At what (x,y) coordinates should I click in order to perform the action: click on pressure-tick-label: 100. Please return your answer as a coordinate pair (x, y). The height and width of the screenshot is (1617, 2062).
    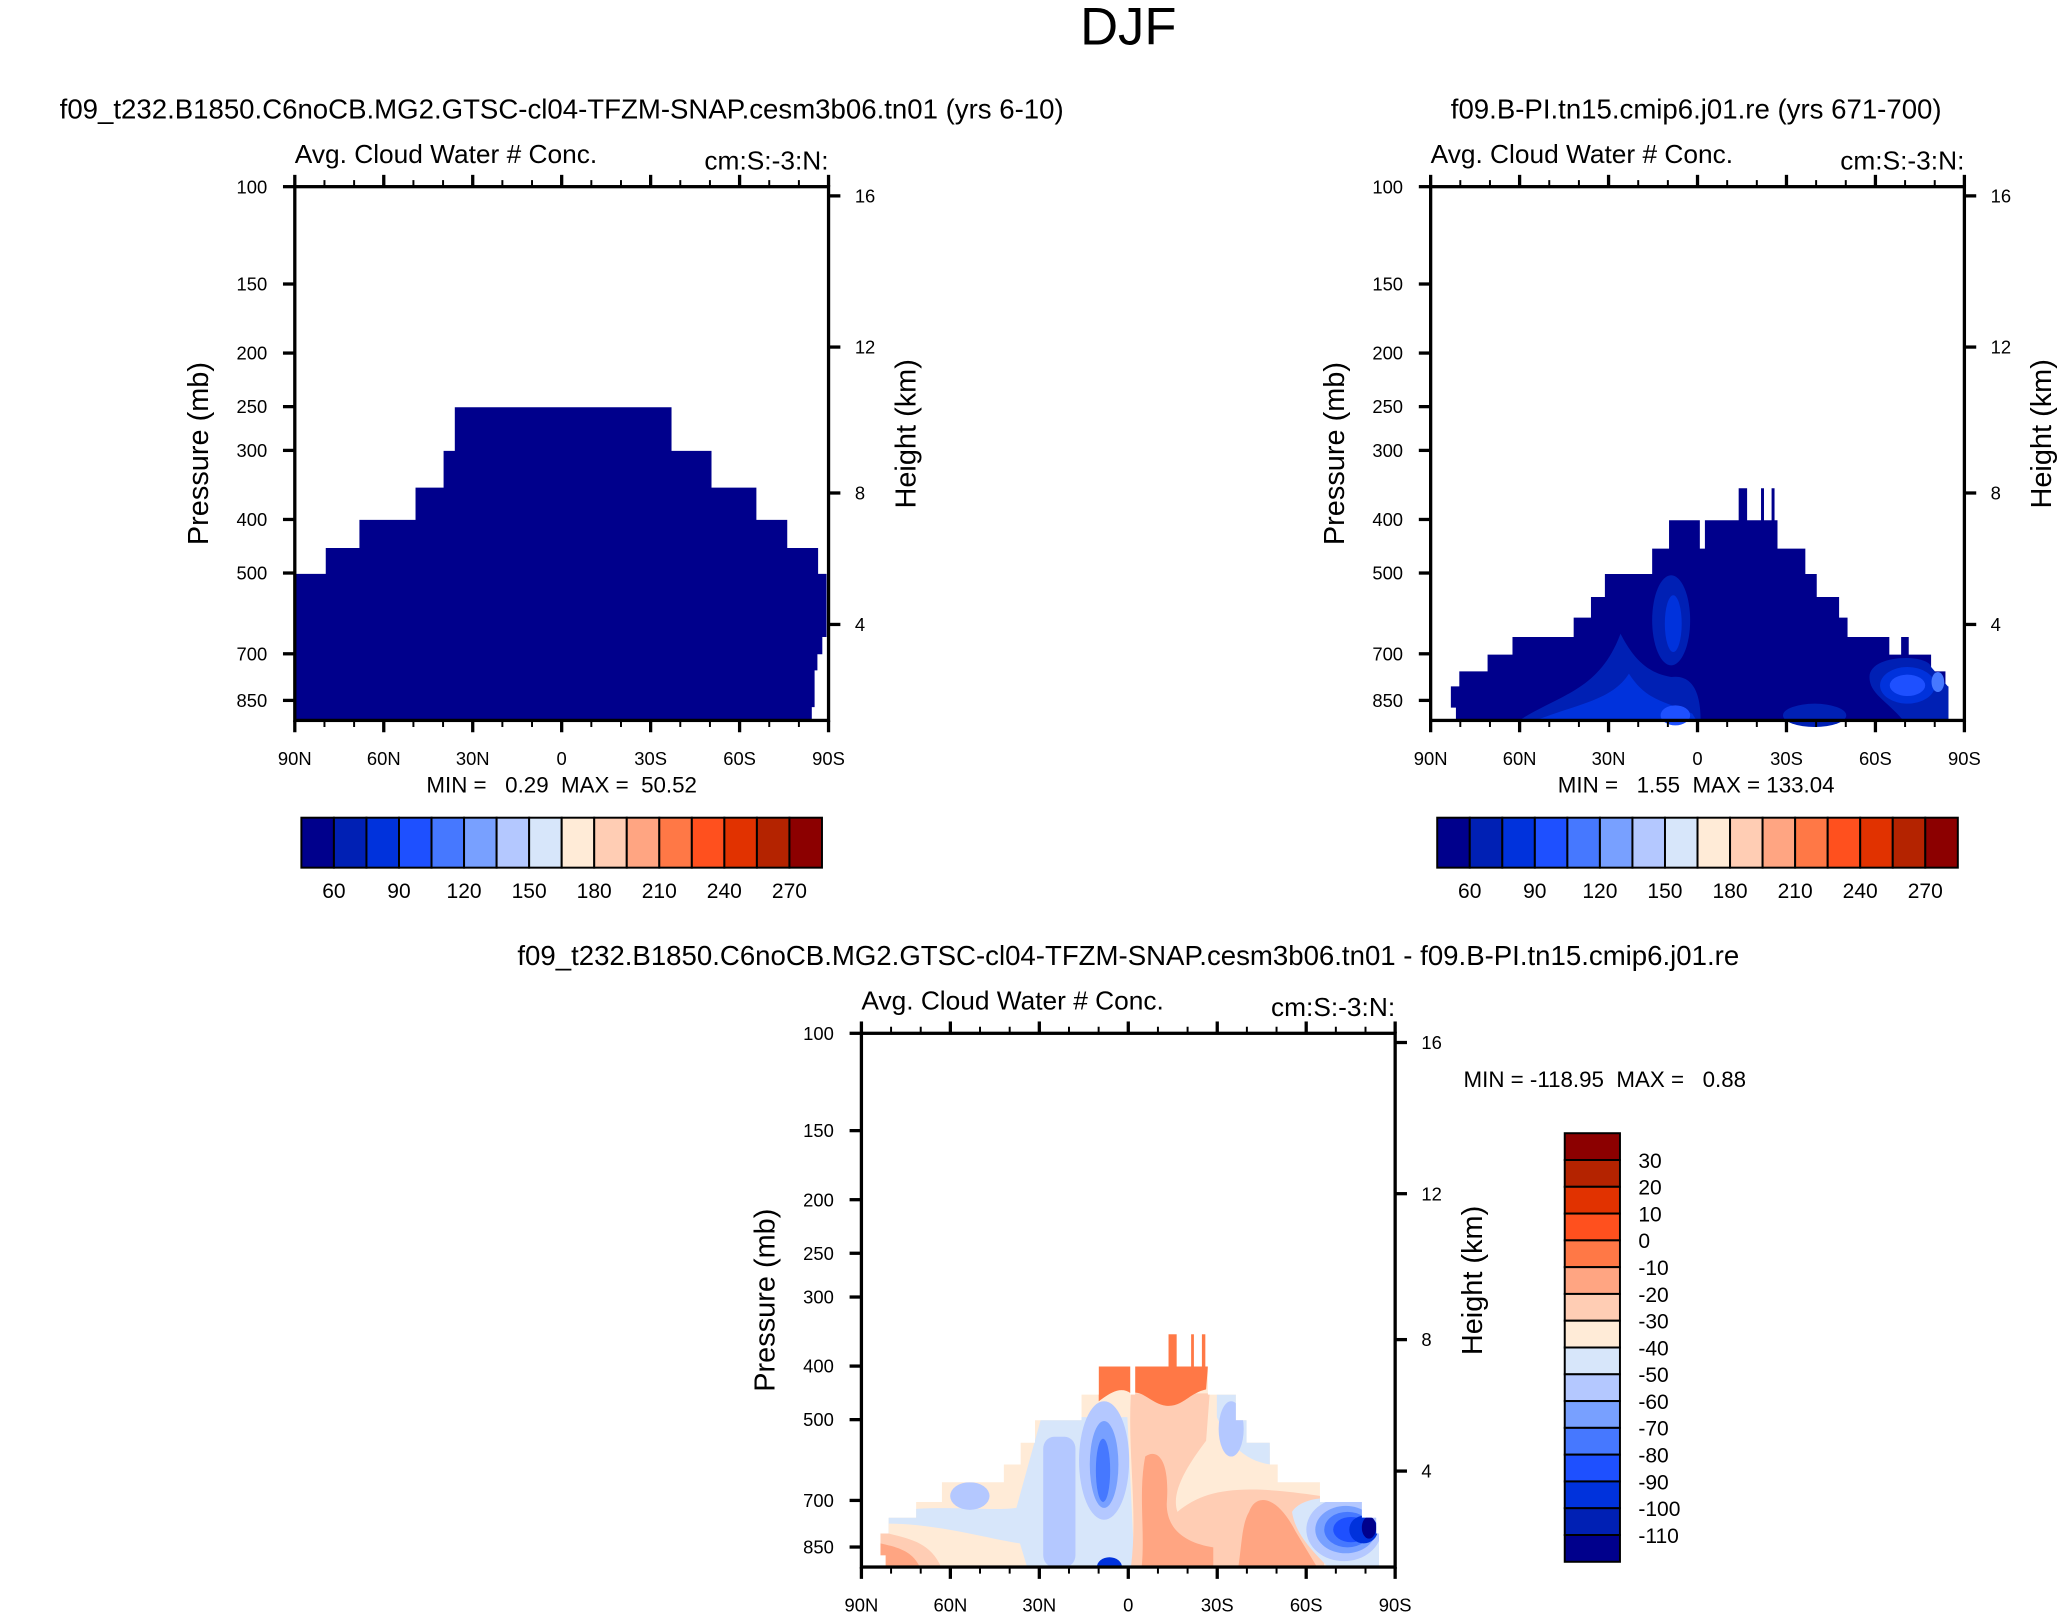
    Looking at the image, I should click on (252, 186).